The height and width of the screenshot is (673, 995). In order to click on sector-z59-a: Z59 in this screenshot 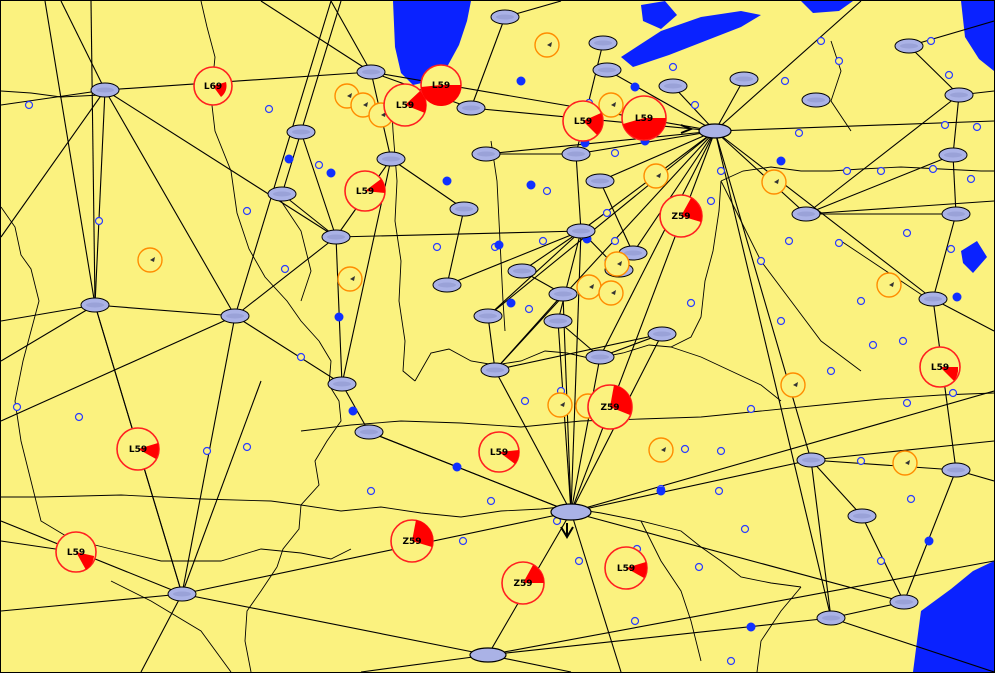, I will do `click(681, 216)`.